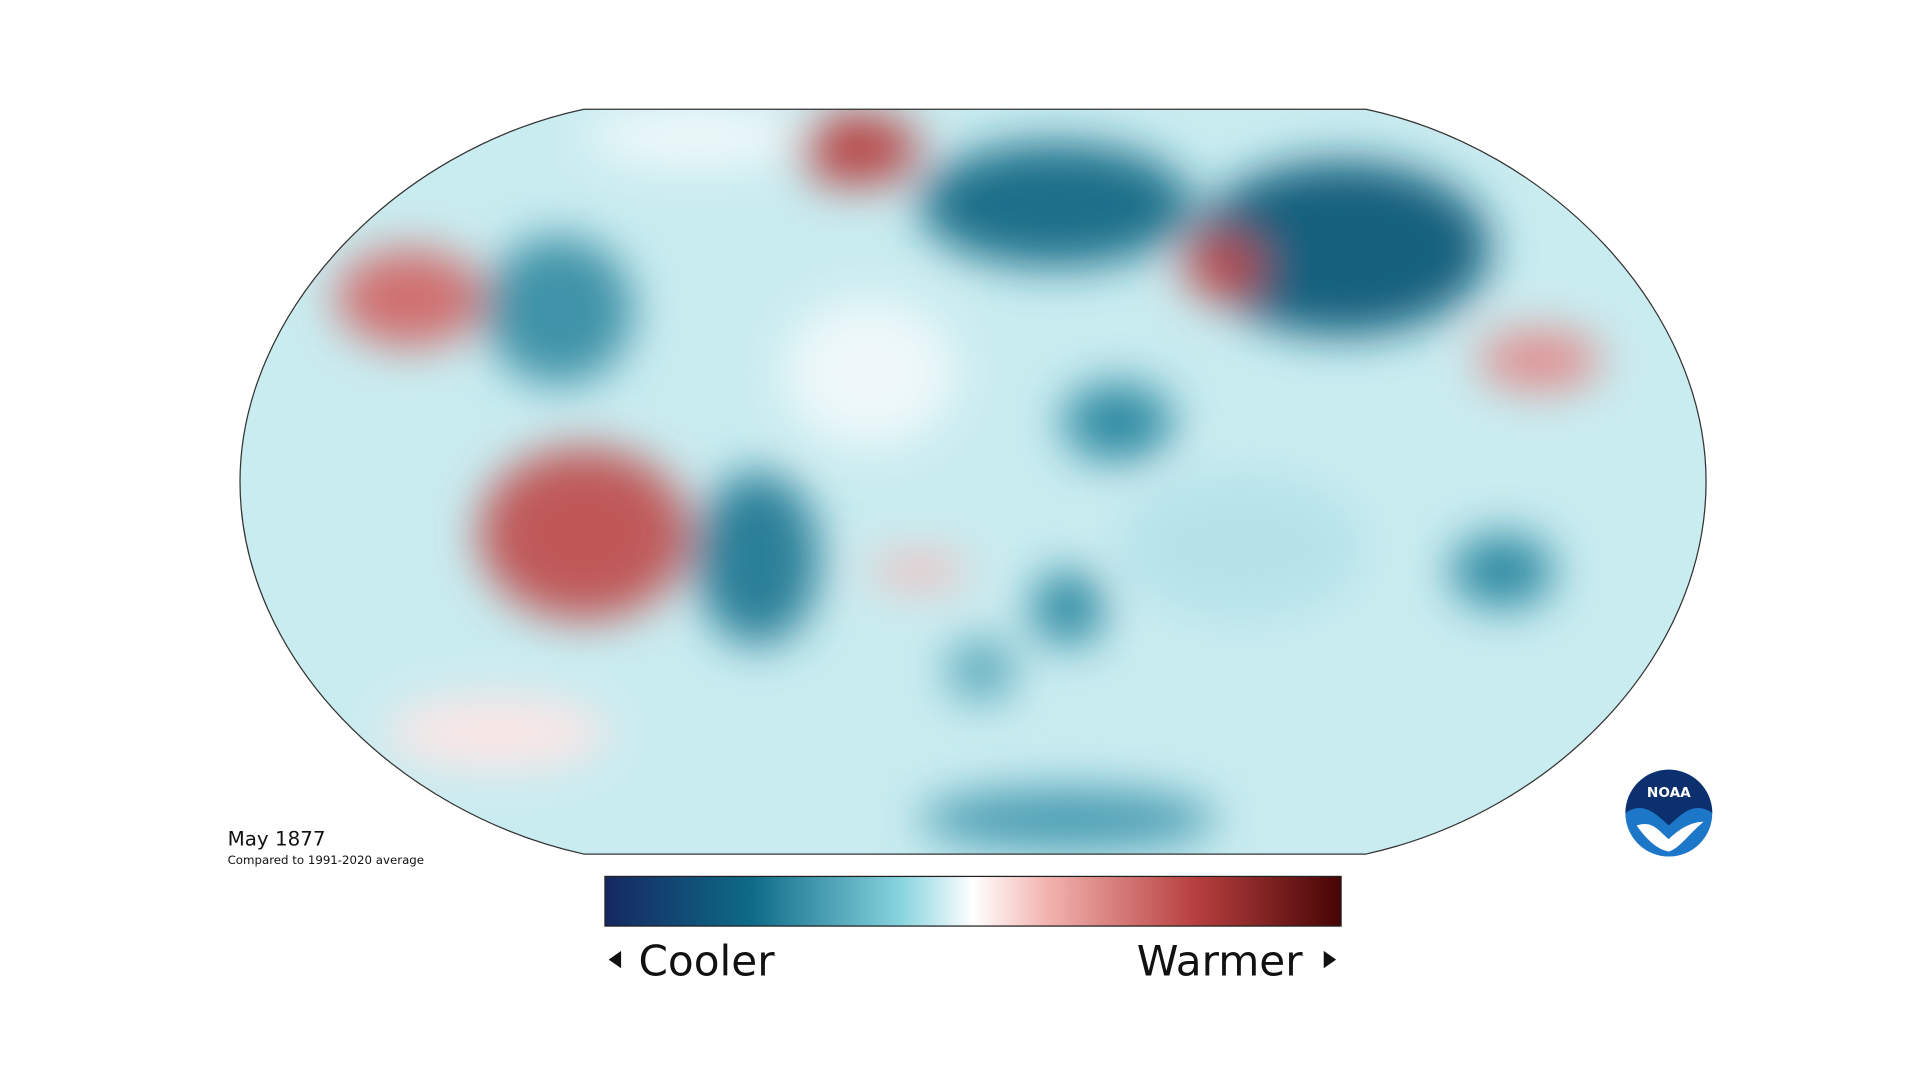 This screenshot has height=1080, width=1920. I want to click on logo-text: NOAA, so click(1669, 793).